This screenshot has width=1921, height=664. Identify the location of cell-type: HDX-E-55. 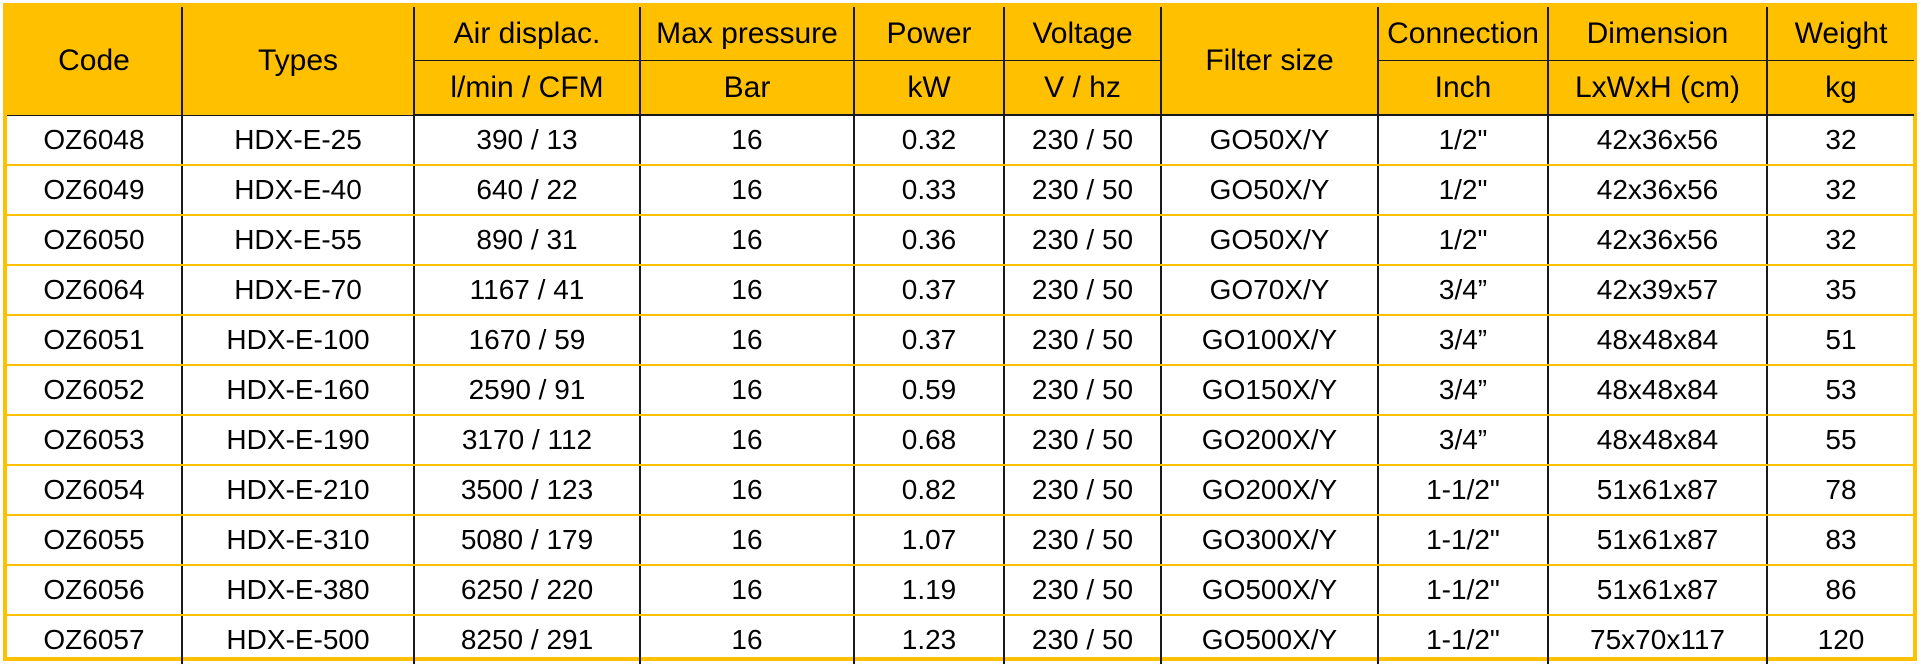
(297, 240).